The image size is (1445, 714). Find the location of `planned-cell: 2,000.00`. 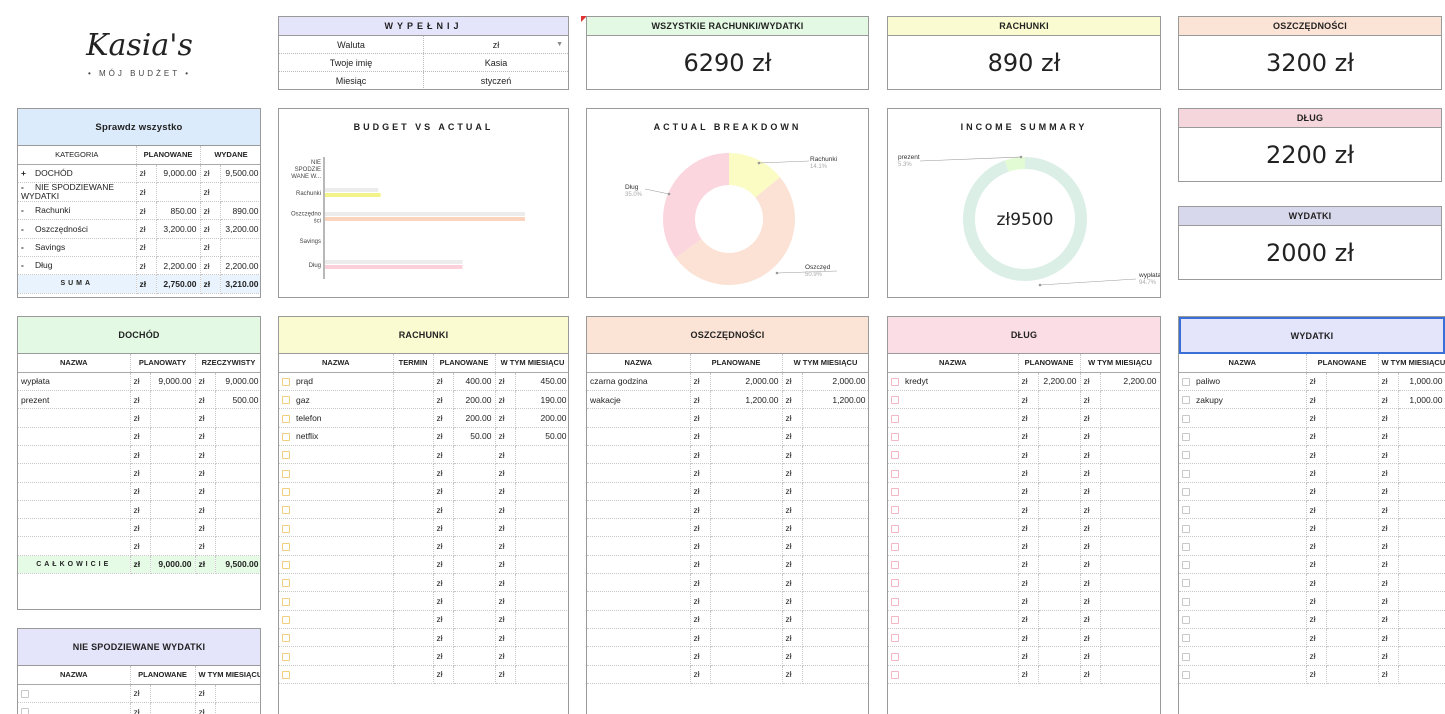

planned-cell: 2,000.00 is located at coordinates (746, 382).